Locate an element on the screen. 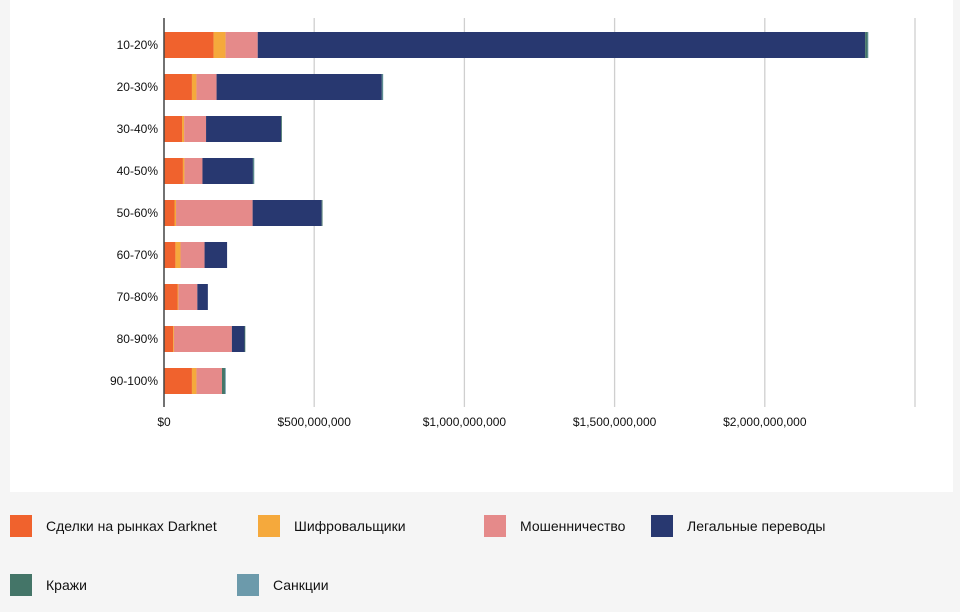  legend-item: Кражи is located at coordinates (48, 585).